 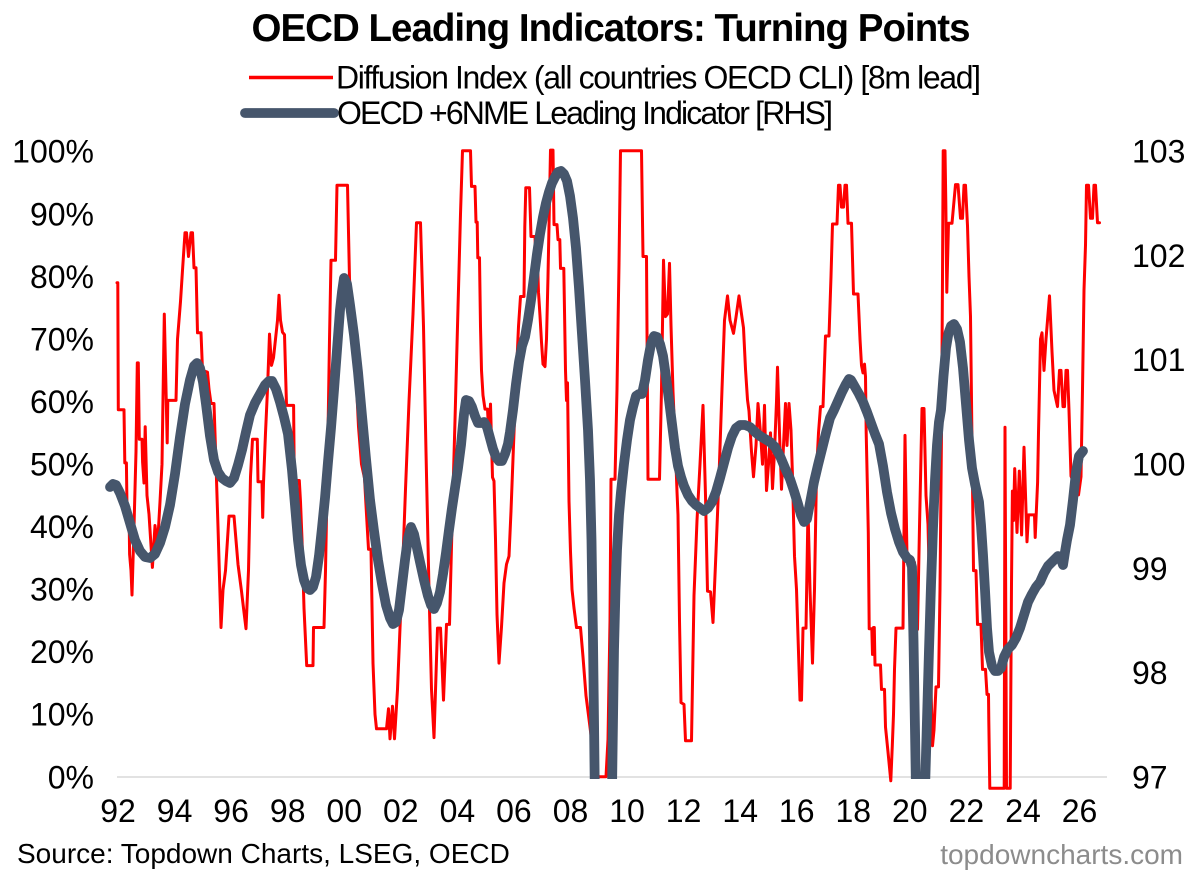 What do you see at coordinates (344, 811) in the screenshot?
I see `svg-text: 00` at bounding box center [344, 811].